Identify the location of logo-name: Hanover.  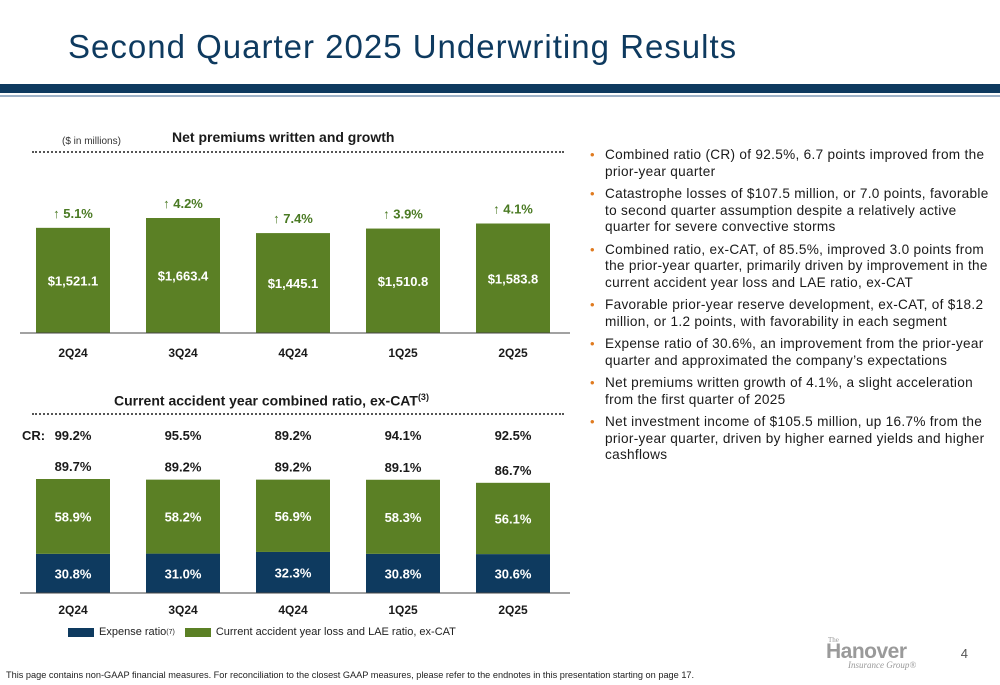
(866, 651).